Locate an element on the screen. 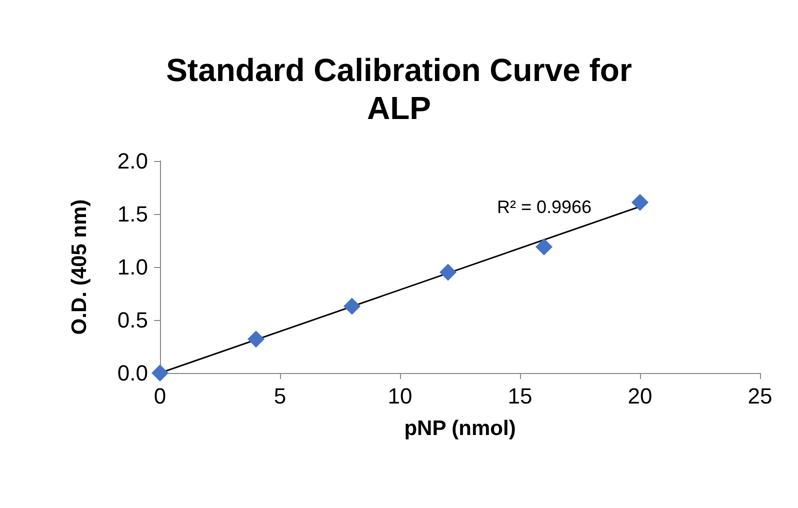 The height and width of the screenshot is (508, 798). chart-title: Standard Calibration Curve for ALP is located at coordinates (399, 89).